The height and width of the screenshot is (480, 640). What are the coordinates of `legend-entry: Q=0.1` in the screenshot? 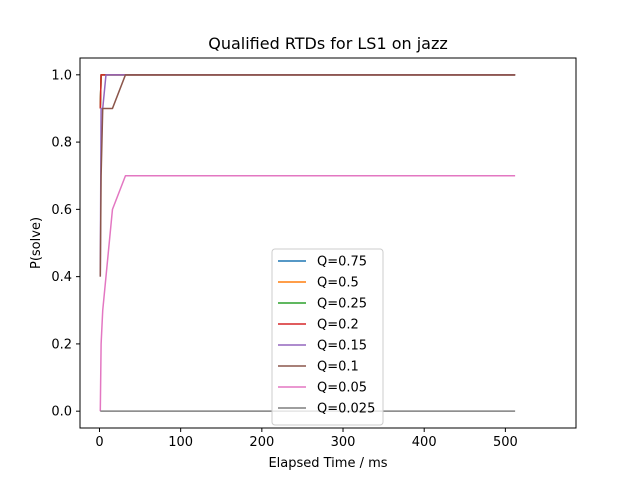 It's located at (338, 367).